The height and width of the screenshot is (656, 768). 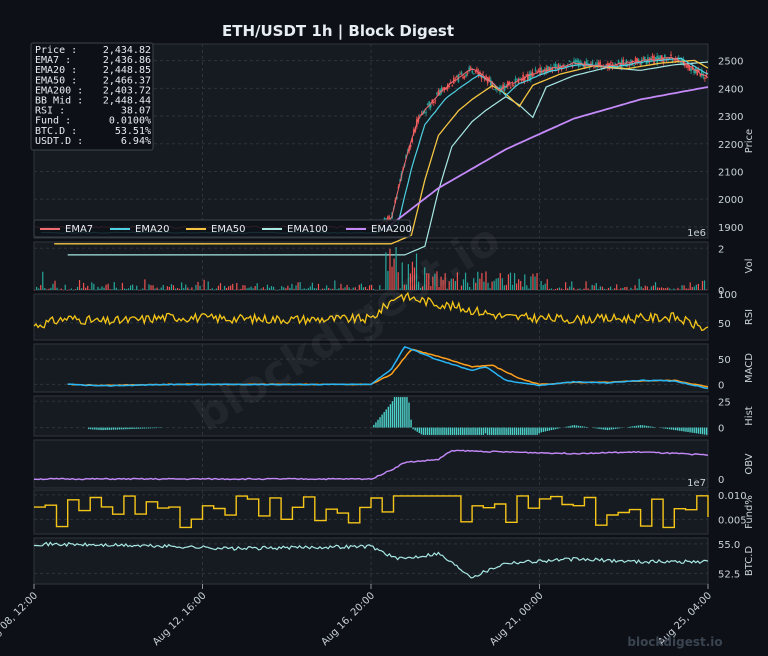 What do you see at coordinates (724, 324) in the screenshot?
I see `rsi-tick-label: 50` at bounding box center [724, 324].